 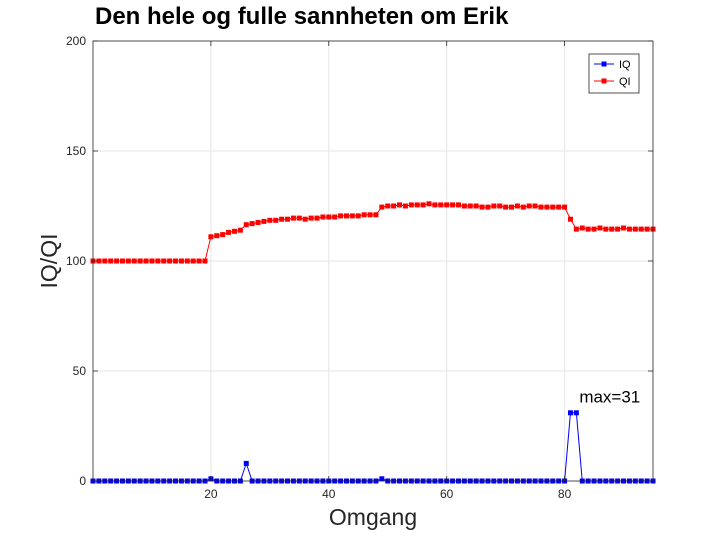 I want to click on y-tick-label: 0, so click(x=82, y=481).